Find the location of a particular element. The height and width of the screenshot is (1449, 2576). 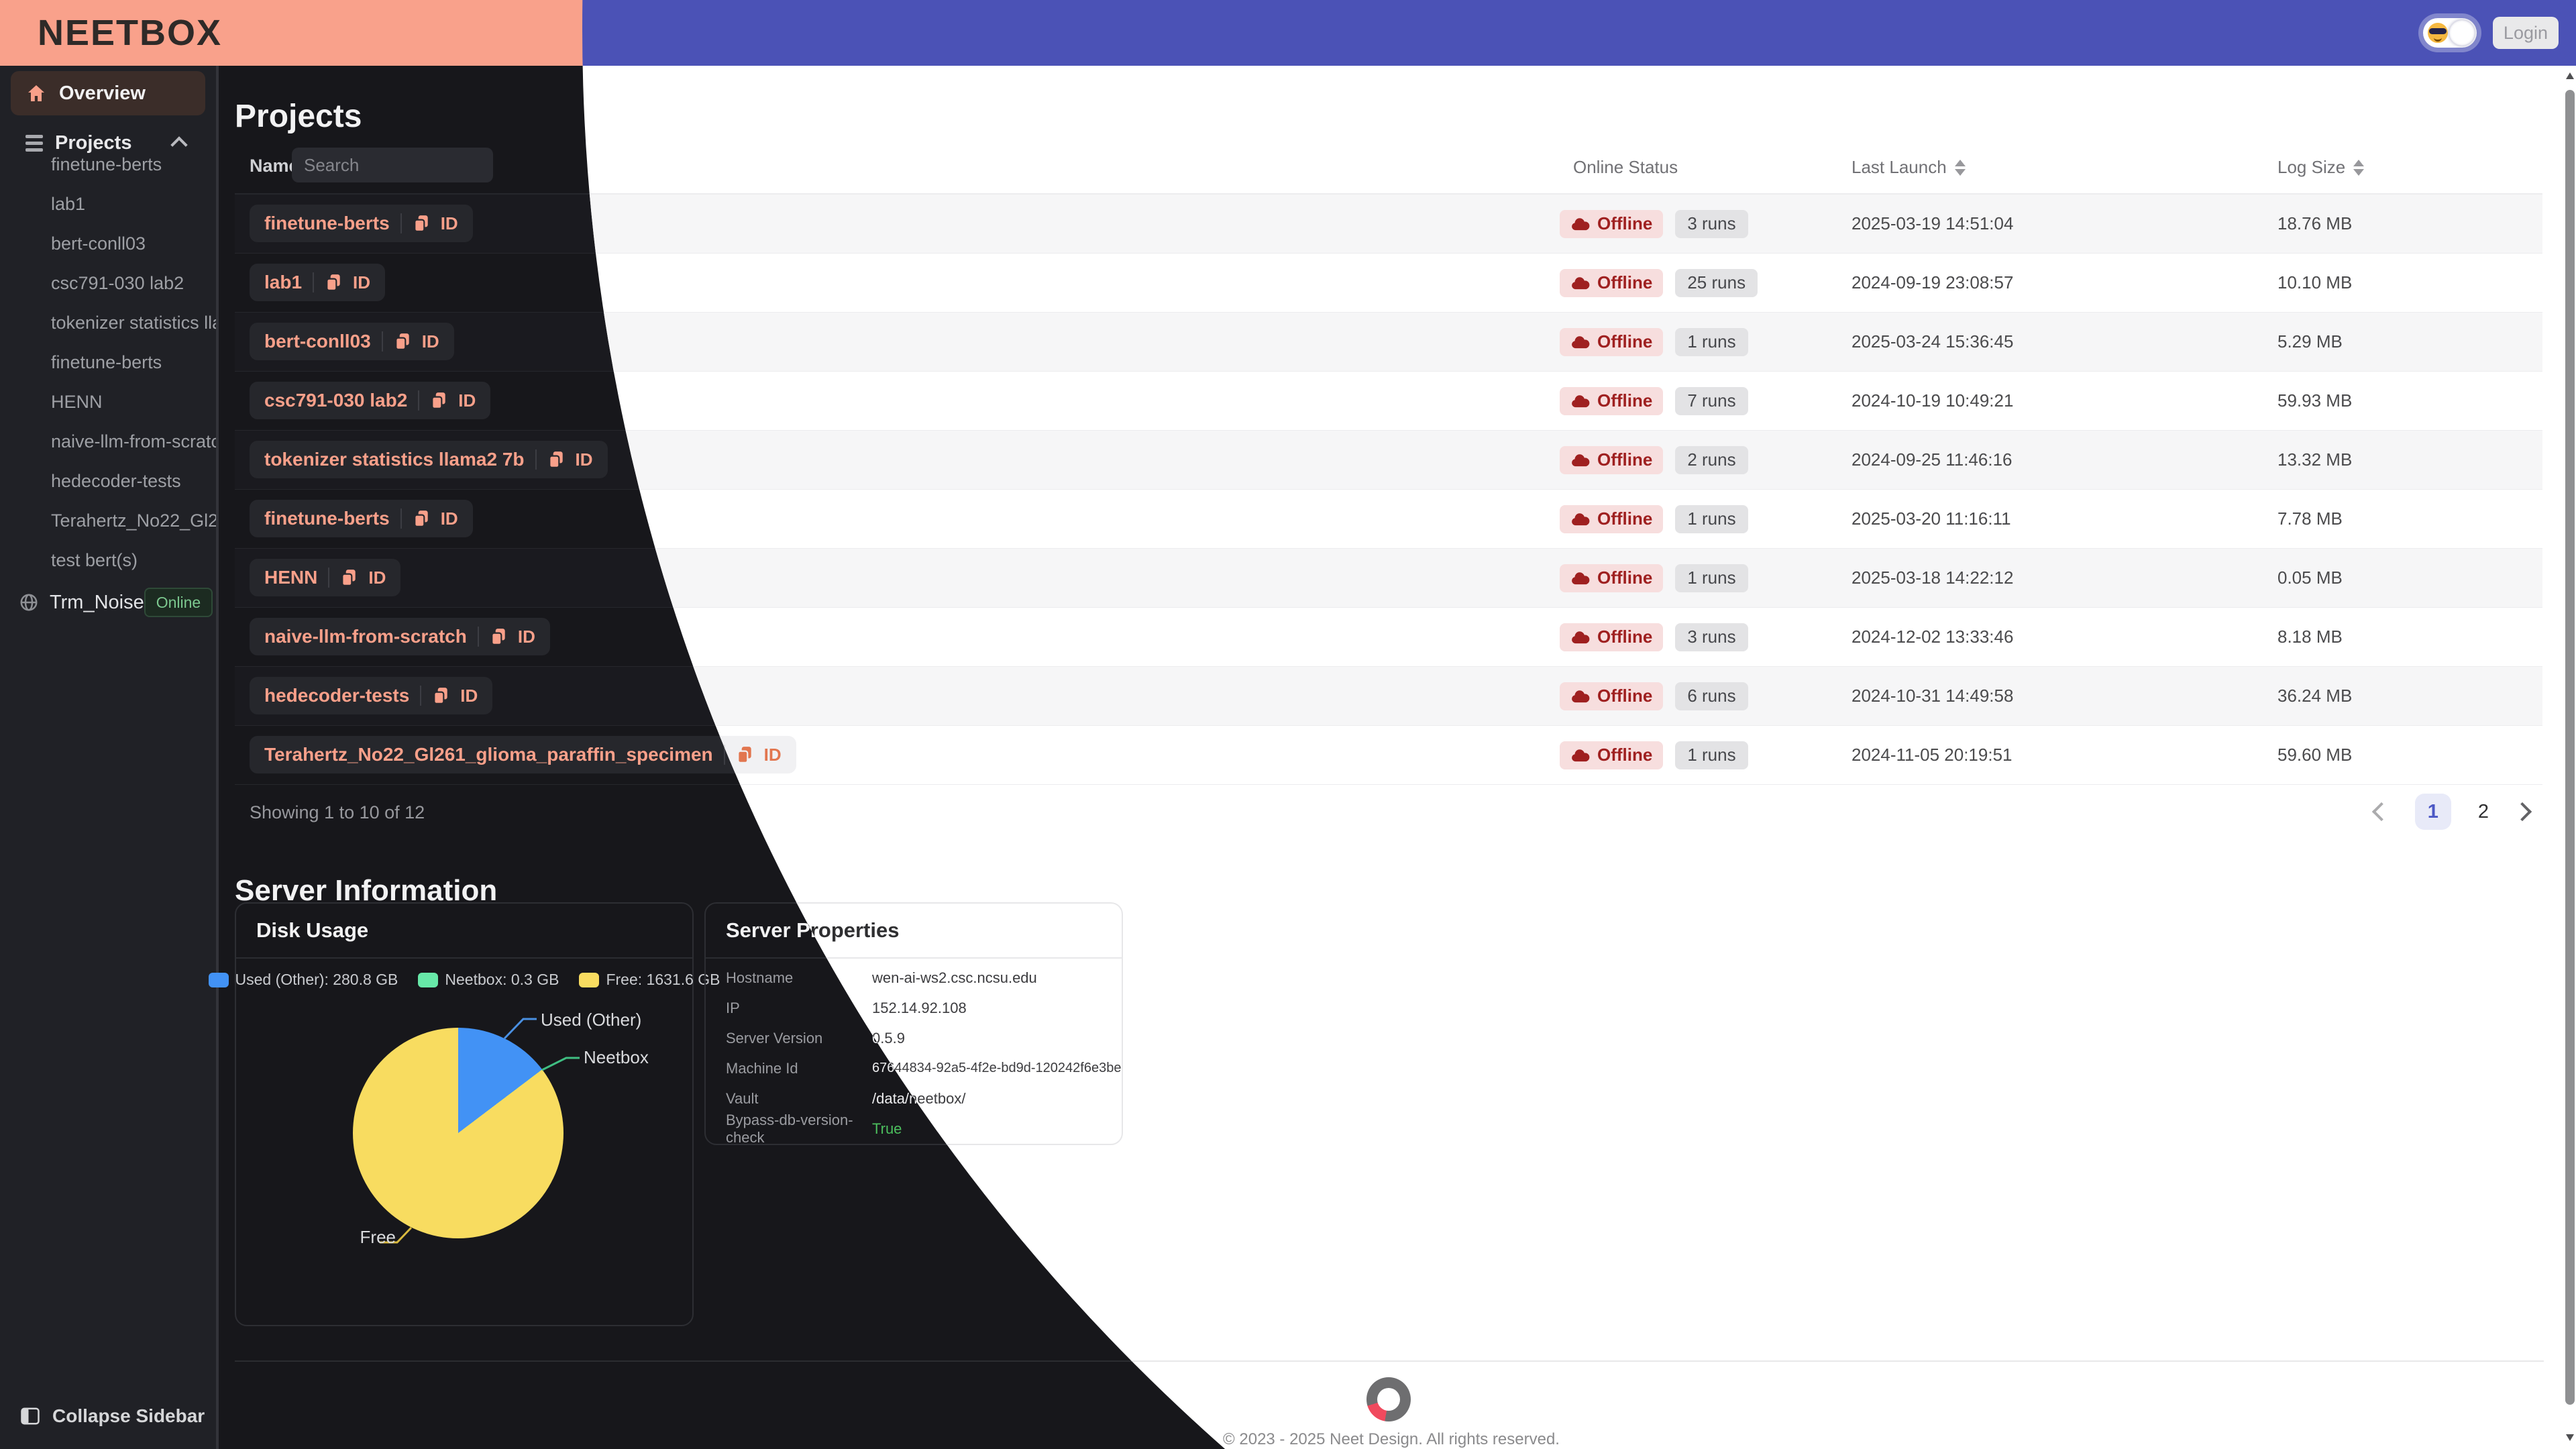

project-name: tokenizer statistics llama2 7b is located at coordinates (394, 459).